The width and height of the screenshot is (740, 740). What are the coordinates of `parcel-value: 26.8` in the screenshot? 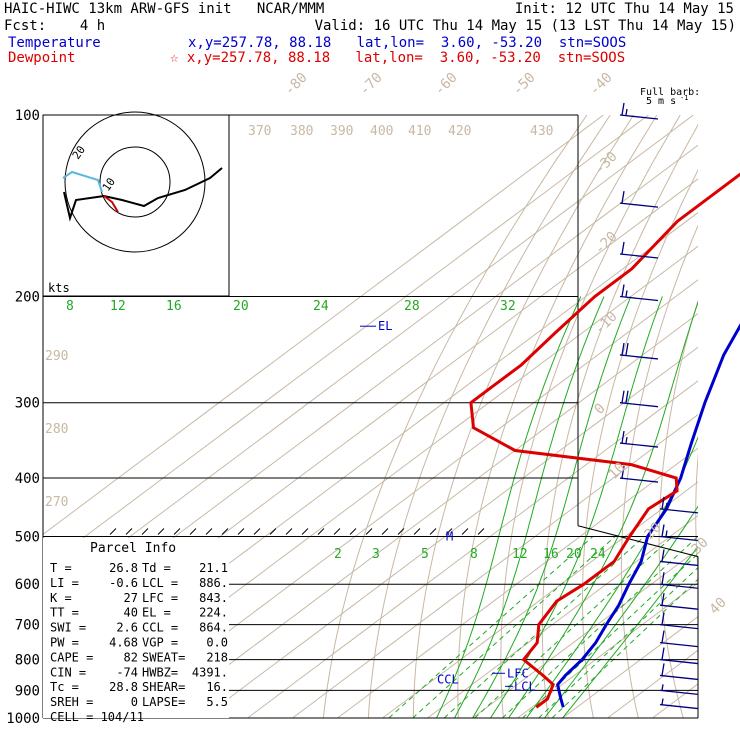 It's located at (123, 568).